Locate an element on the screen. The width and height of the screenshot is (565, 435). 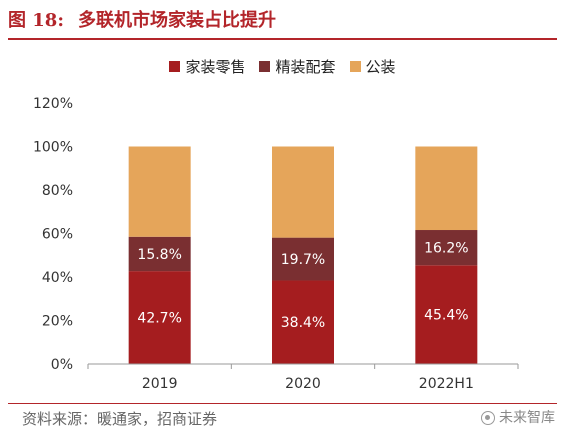
legend-item-fitout: 精装配套 is located at coordinates (297, 66).